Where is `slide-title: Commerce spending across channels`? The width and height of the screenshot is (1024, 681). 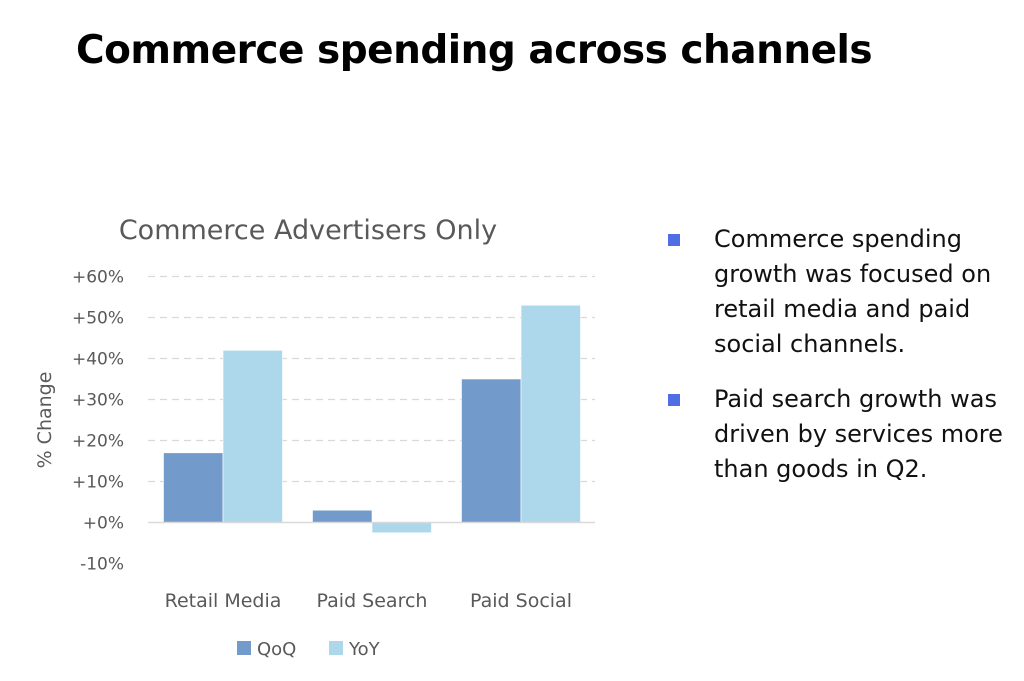
slide-title: Commerce spending across channels is located at coordinates (474, 50).